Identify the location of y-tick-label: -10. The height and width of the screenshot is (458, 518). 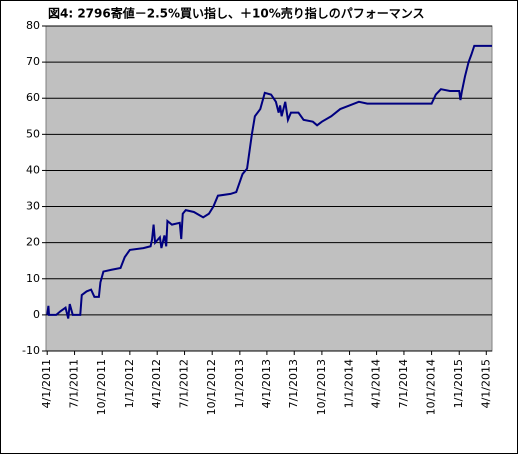
(31, 350).